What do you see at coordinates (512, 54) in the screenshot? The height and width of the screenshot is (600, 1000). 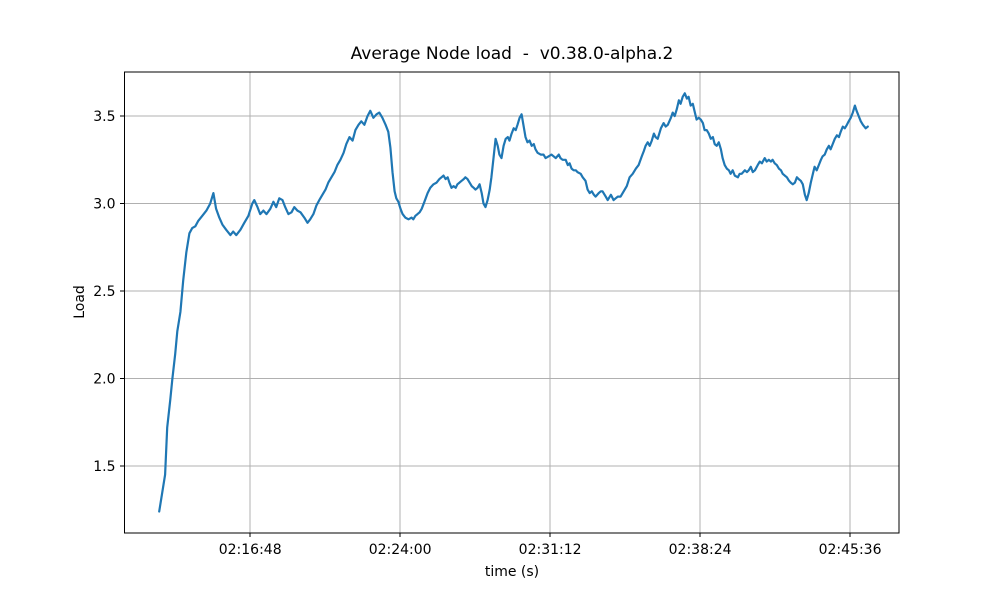 I see `chart-title: Average Node load - v0.38.0-alpha.2` at bounding box center [512, 54].